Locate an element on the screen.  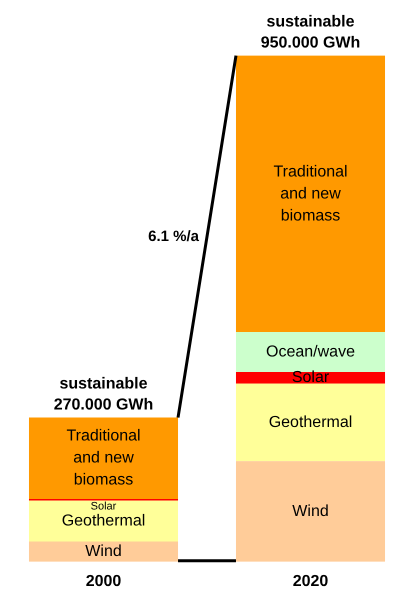
total-label: sustainable 270.000 GWh is located at coordinates (104, 395).